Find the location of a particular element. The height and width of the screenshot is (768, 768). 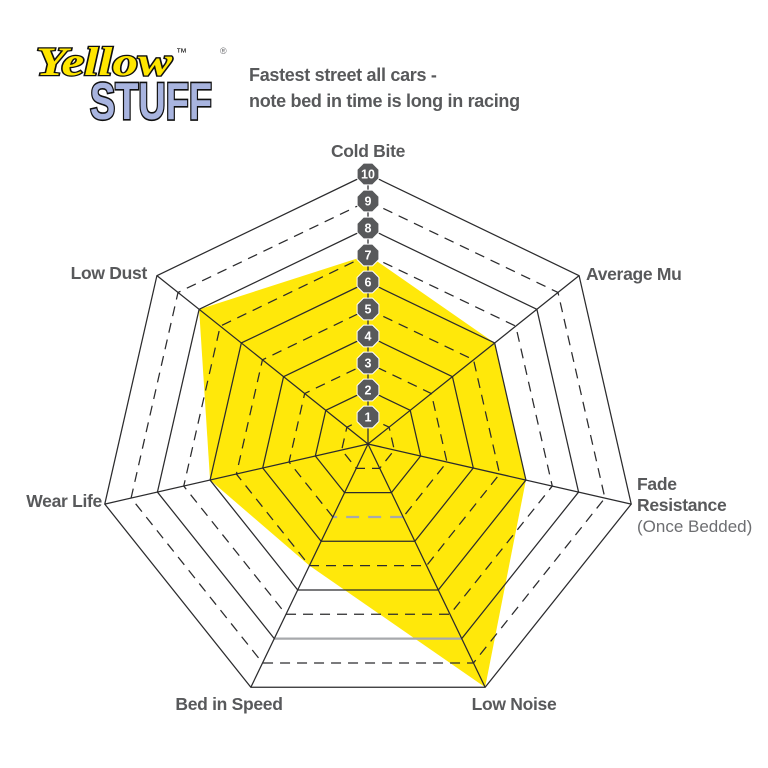

scale-bubble-label-9: 9 is located at coordinates (368, 202).